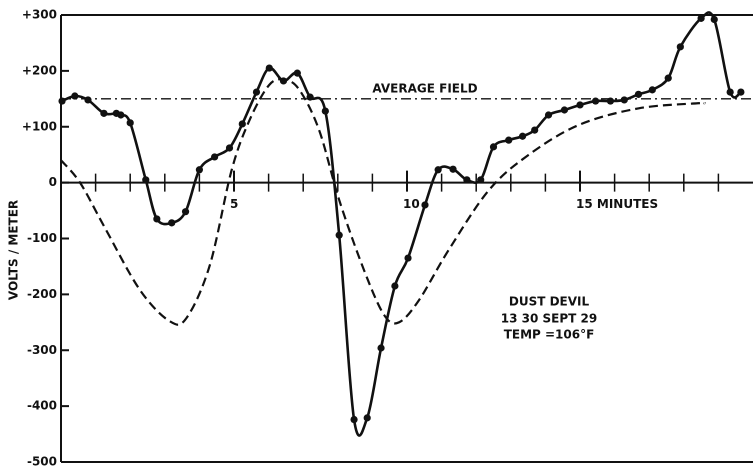 Image resolution: width=753 pixels, height=470 pixels. Describe the element at coordinates (39, 15) in the screenshot. I see `y-tick-label: +300` at that location.